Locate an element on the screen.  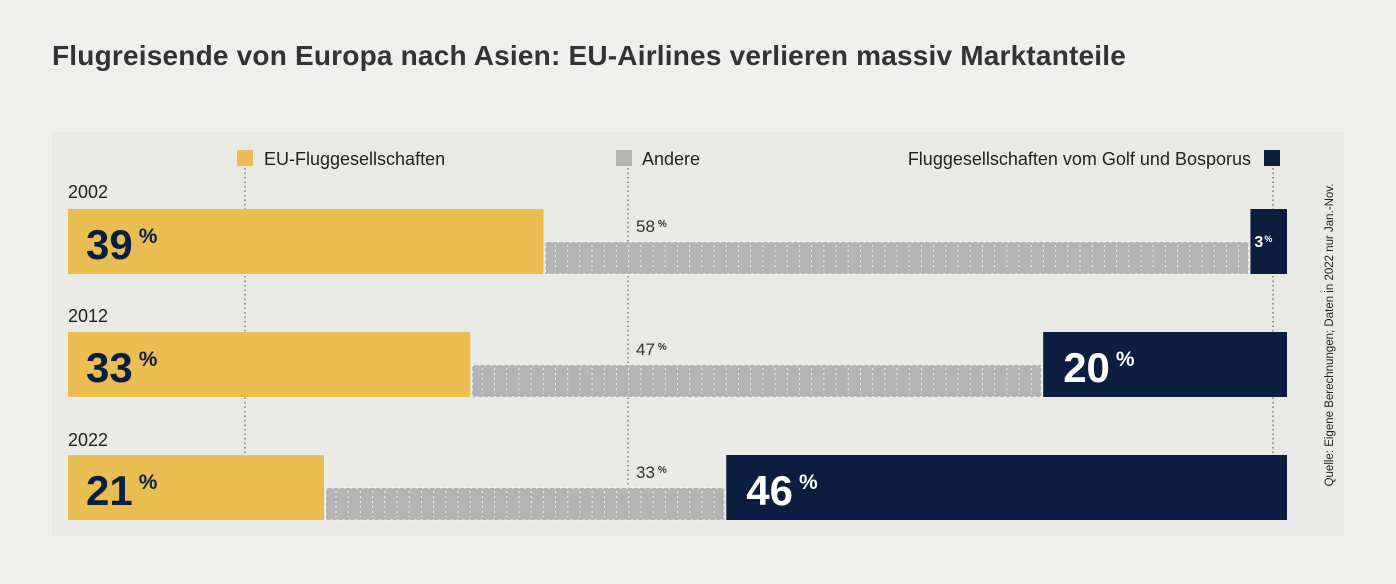
bar-eu-2012 is located at coordinates (269, 364).